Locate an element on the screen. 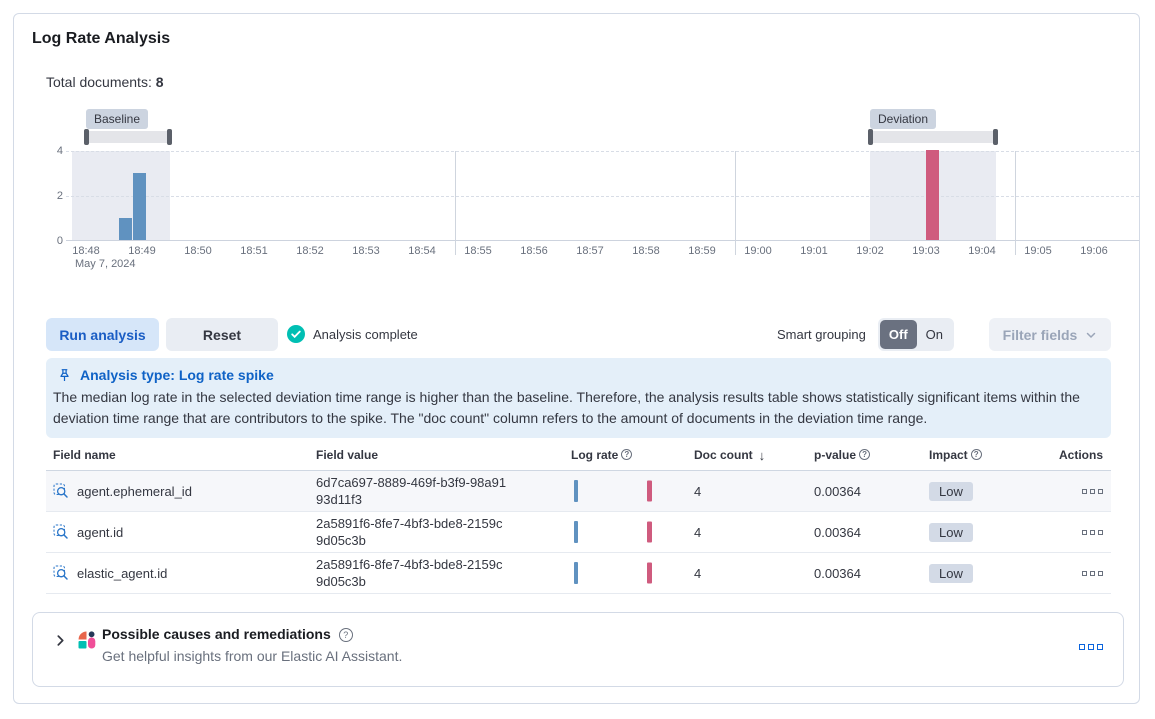 The height and width of the screenshot is (719, 1155). y-axis-label: 4 is located at coordinates (59, 151).